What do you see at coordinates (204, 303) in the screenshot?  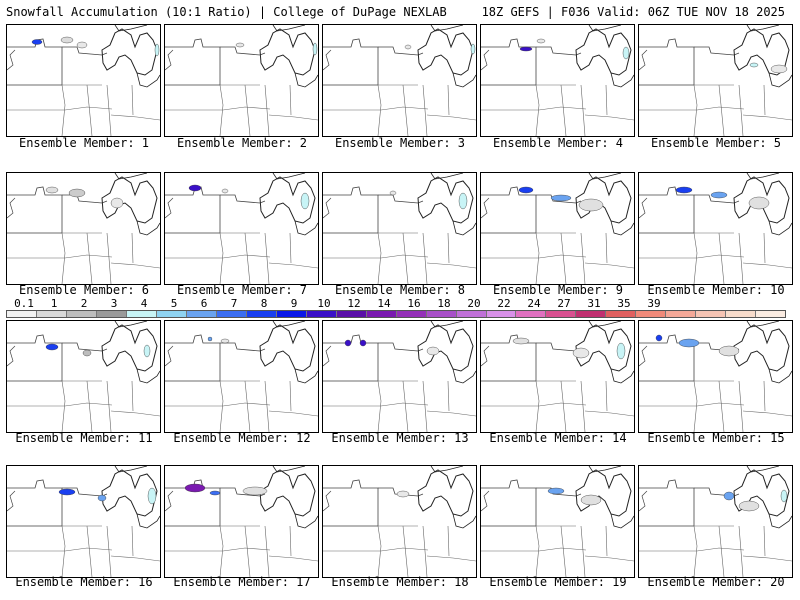 I see `colorbar-tick-label: 6` at bounding box center [204, 303].